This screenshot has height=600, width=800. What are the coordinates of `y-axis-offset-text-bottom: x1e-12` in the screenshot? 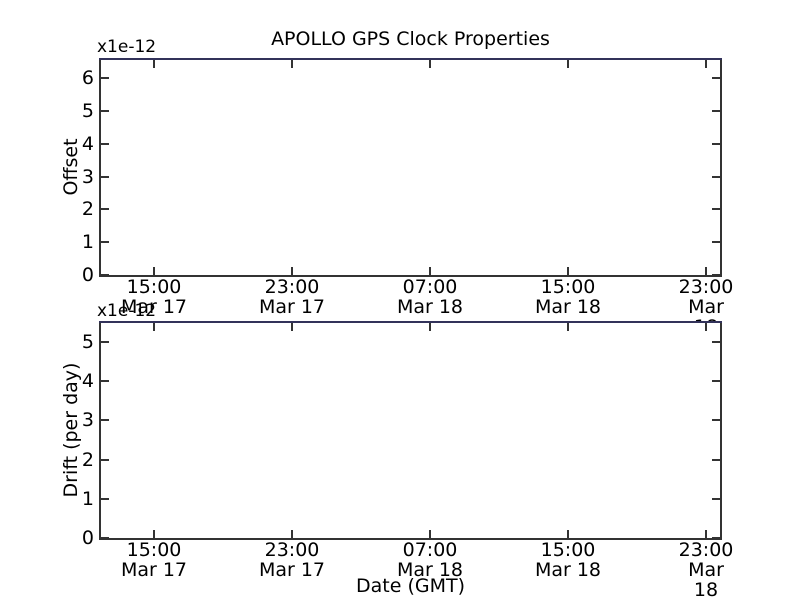 It's located at (127, 311).